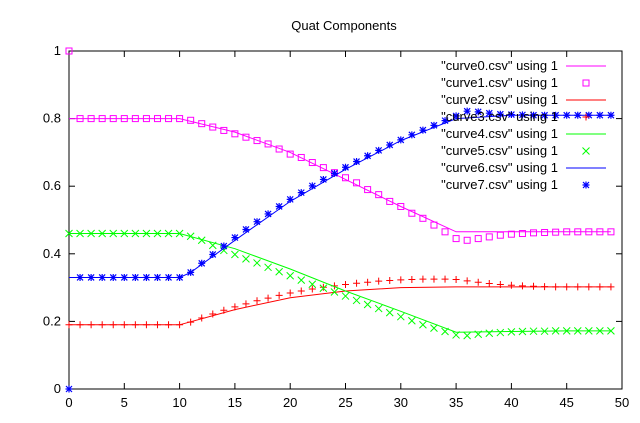 Image resolution: width=640 pixels, height=423 pixels. Describe the element at coordinates (456, 402) in the screenshot. I see `x-tick-label: 35` at that location.